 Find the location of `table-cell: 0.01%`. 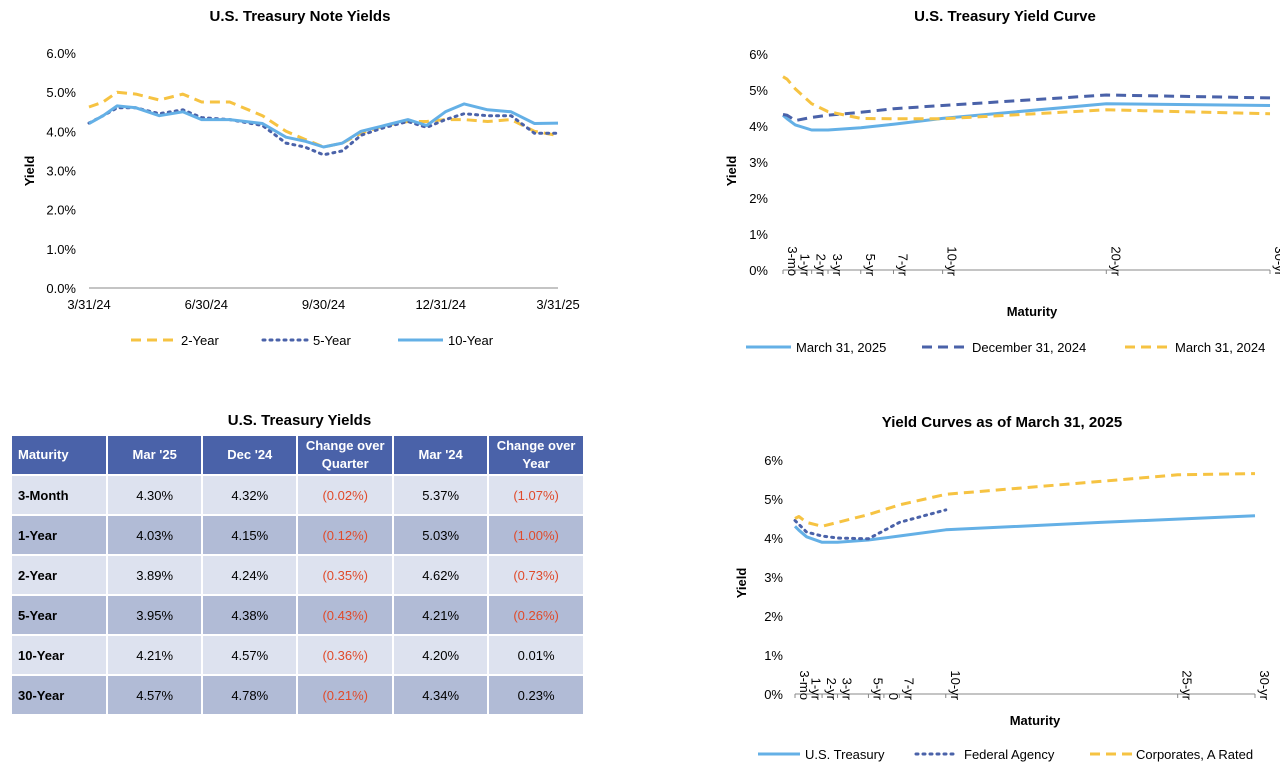

table-cell: 0.01% is located at coordinates (536, 655).